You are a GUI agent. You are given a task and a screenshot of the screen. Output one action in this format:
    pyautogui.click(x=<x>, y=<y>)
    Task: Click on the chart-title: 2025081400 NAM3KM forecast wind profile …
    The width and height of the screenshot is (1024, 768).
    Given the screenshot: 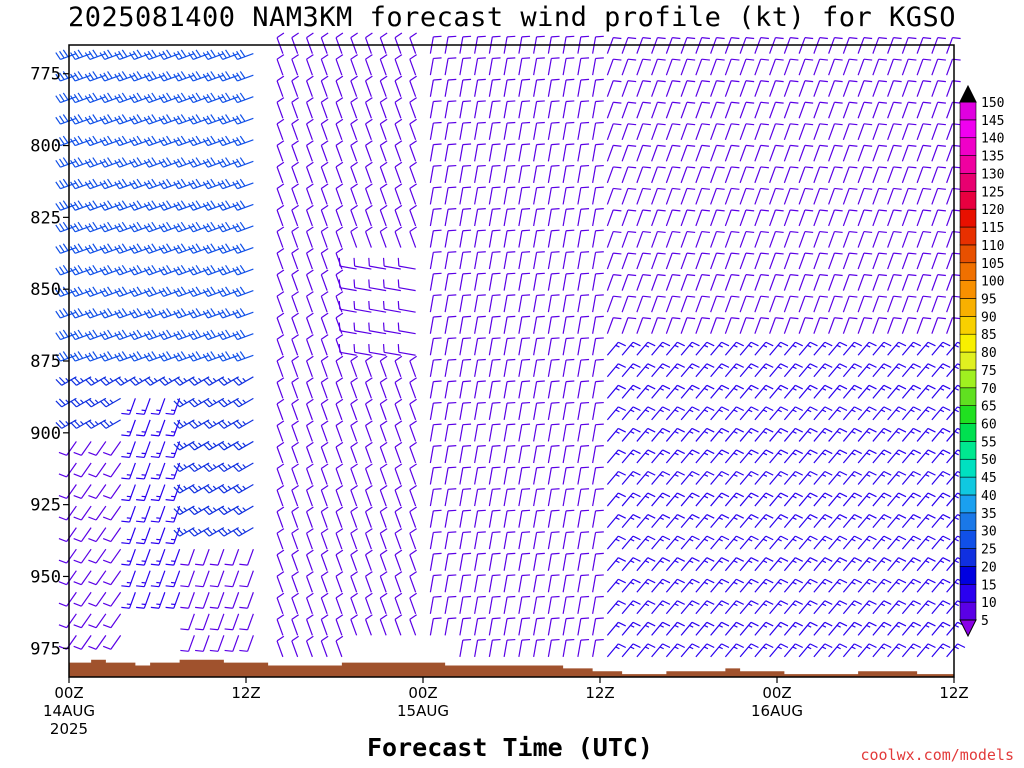 What is the action you would take?
    pyautogui.click(x=512, y=17)
    